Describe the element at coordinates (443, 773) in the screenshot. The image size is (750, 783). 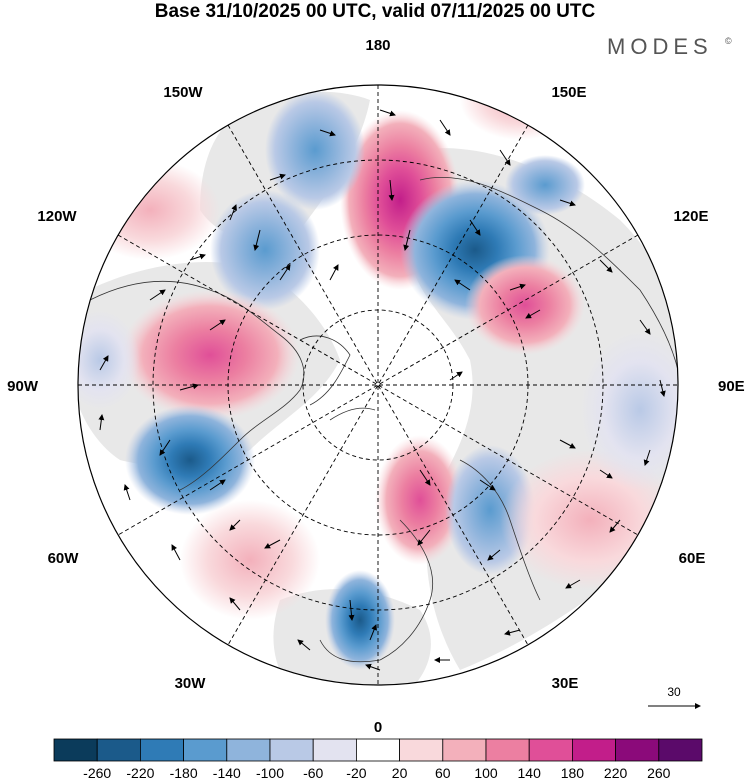
I see `colorbar-label: 60` at that location.